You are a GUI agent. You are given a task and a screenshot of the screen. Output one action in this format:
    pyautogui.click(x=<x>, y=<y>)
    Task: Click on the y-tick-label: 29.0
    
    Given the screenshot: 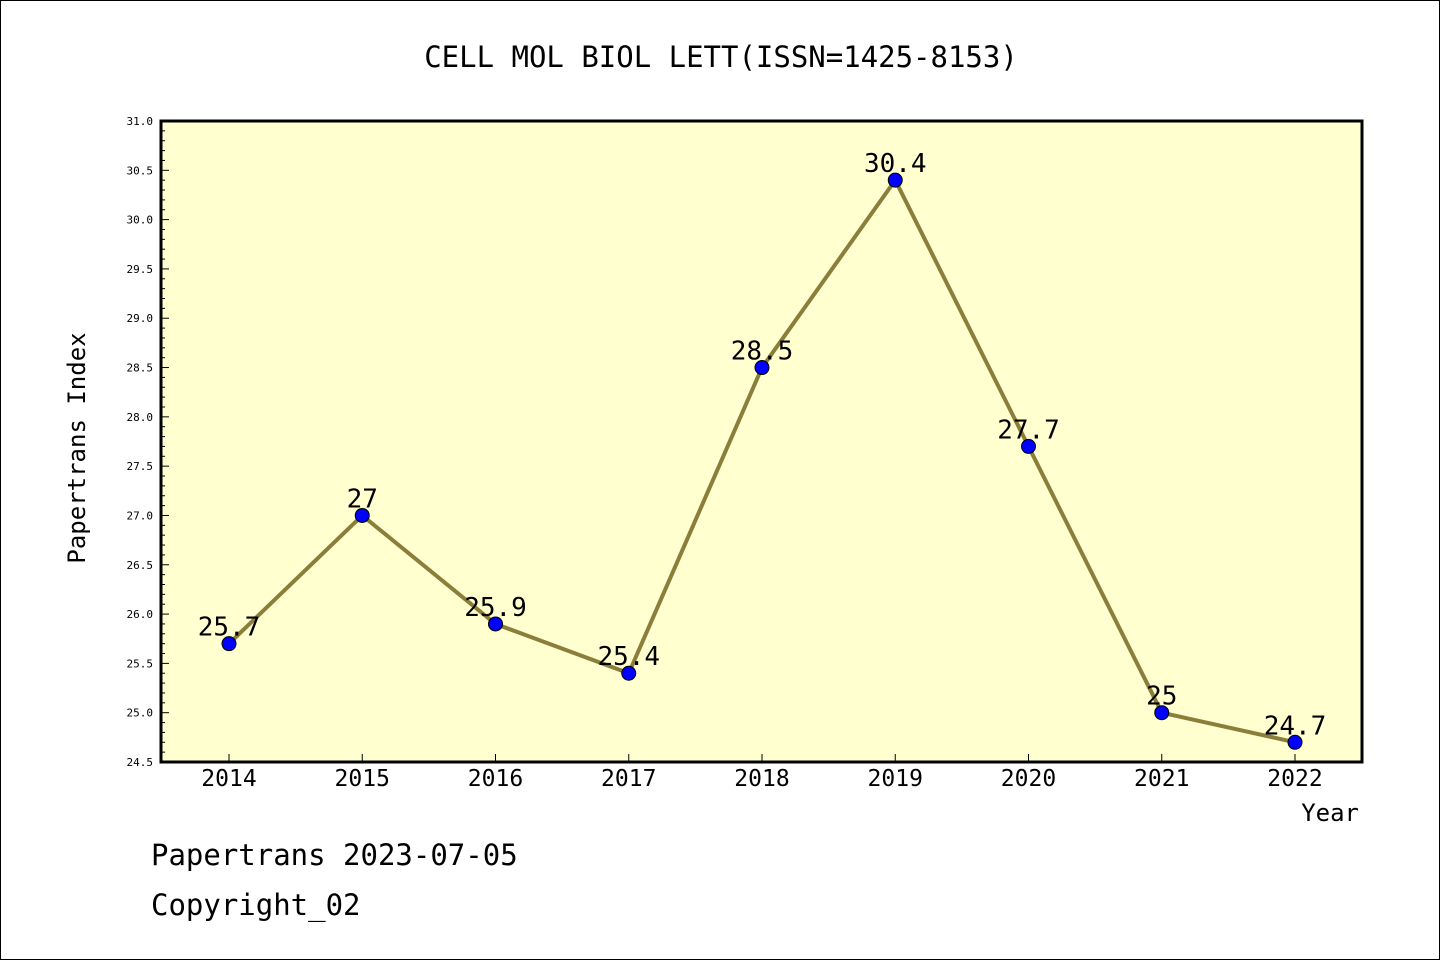 What is the action you would take?
    pyautogui.click(x=140, y=318)
    